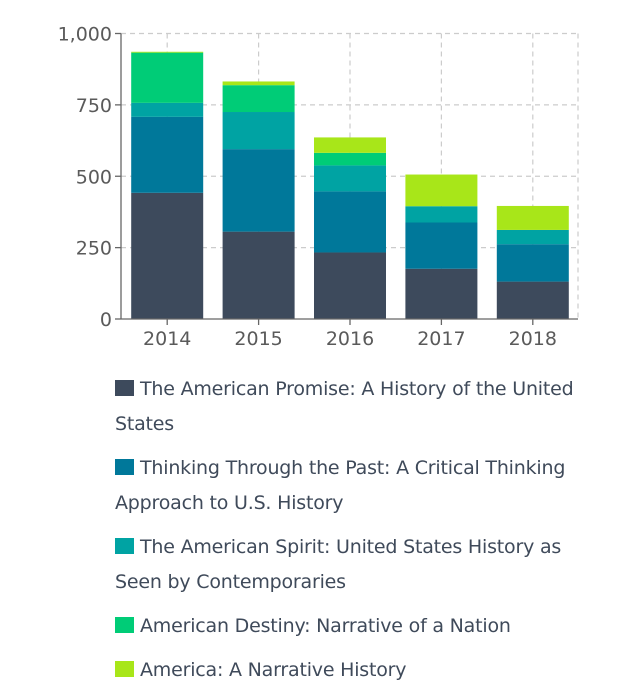 Image resolution: width=640 pixels, height=698 pixels. I want to click on x-tick-label: 2015, so click(258, 339).